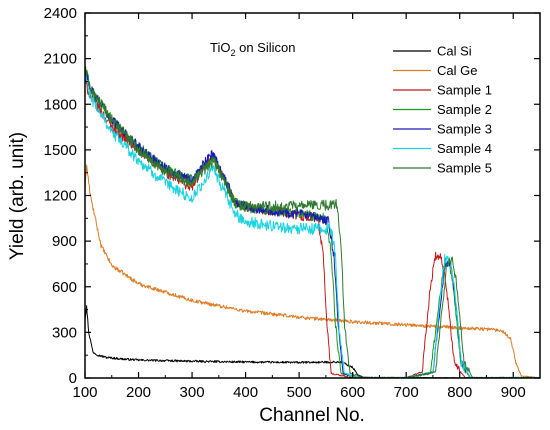  What do you see at coordinates (60, 150) in the screenshot?
I see `y-tick-label: 1500` at bounding box center [60, 150].